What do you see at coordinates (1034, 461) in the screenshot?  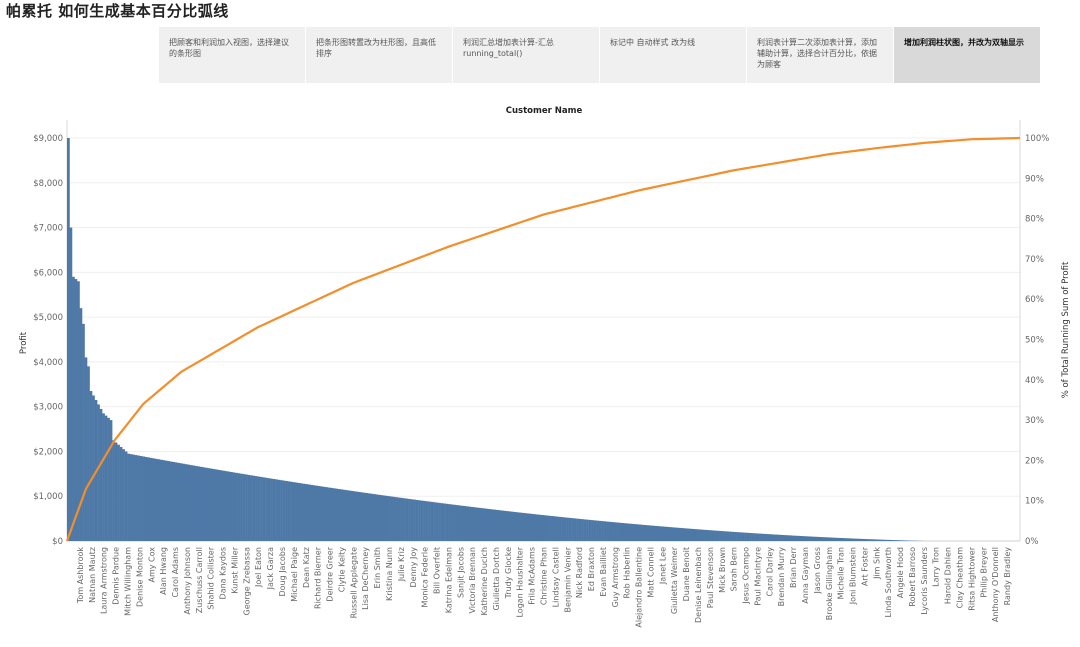 I see `y-tick-right: 20%` at bounding box center [1034, 461].